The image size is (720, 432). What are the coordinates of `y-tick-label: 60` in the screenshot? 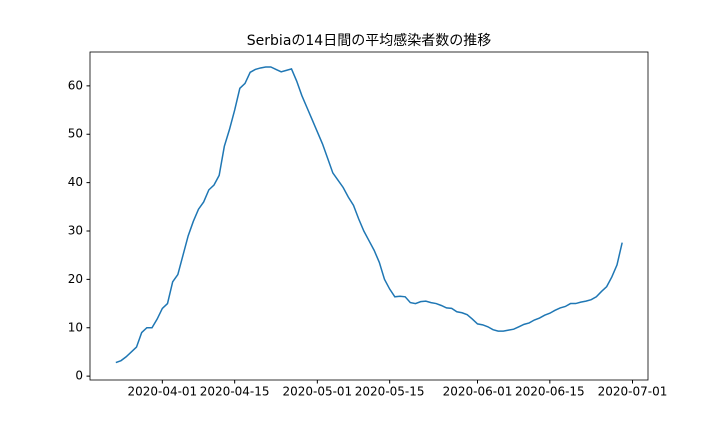 It's located at (75, 85).